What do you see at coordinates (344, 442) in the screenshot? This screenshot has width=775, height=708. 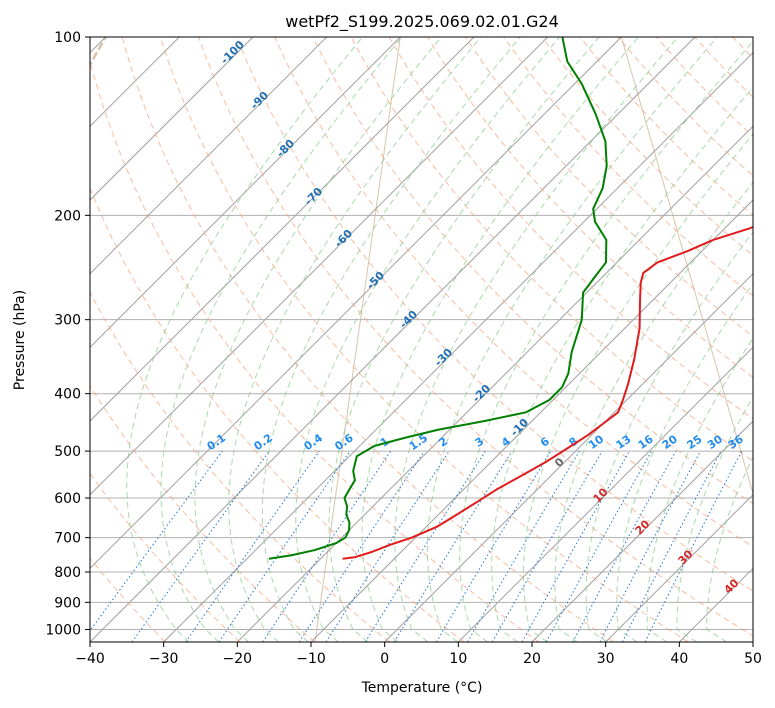 I see `mixing-ratio-label: 0.6` at bounding box center [344, 442].